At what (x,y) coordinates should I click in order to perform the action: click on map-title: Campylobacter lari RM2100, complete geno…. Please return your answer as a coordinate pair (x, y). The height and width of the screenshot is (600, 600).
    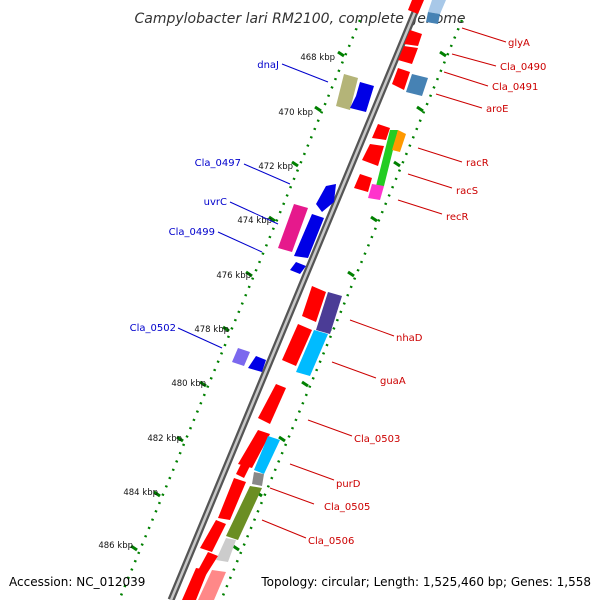
    Looking at the image, I should click on (299, 19).